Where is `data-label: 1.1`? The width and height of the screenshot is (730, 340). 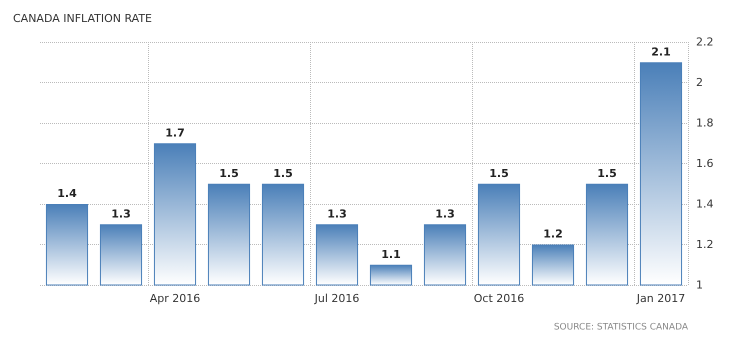 data-label: 1.1 is located at coordinates (391, 254).